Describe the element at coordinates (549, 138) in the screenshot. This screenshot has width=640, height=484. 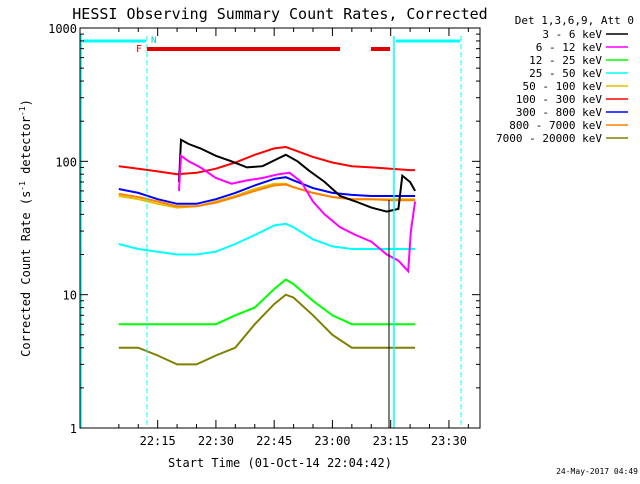
I see `legend-label: 7000 - 20000 keV` at that location.